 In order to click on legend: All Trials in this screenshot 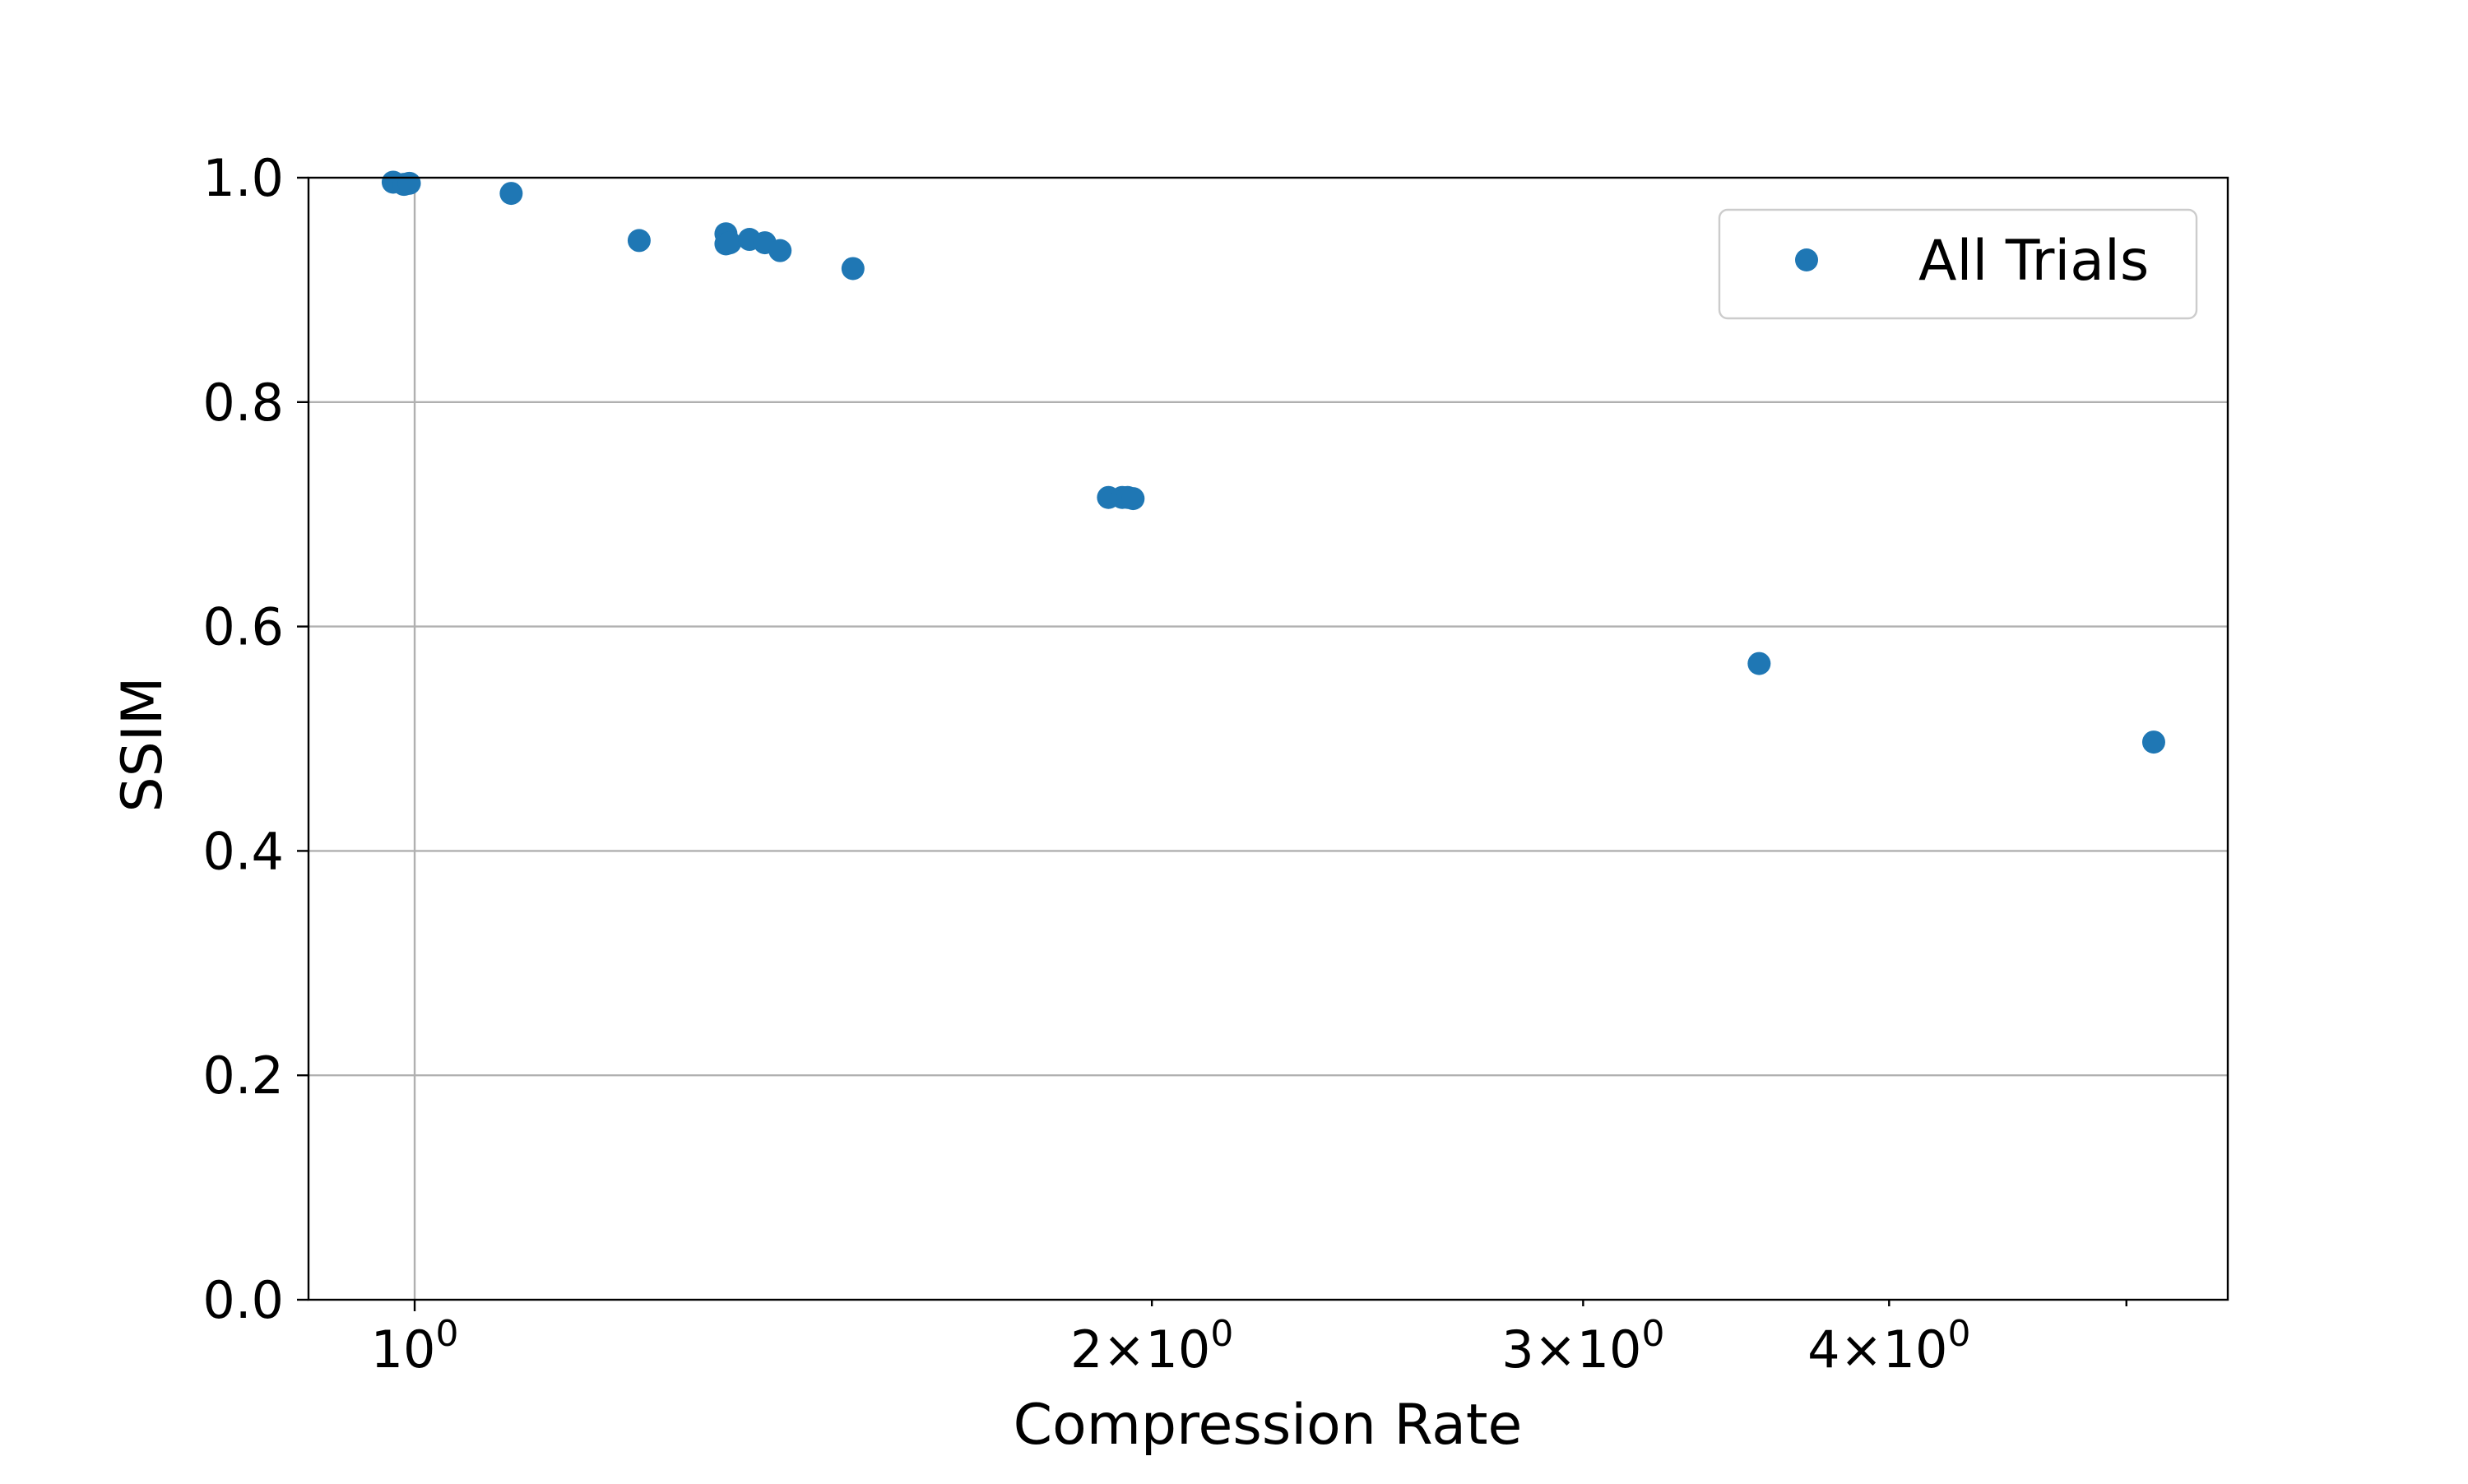, I will do `click(1958, 264)`.